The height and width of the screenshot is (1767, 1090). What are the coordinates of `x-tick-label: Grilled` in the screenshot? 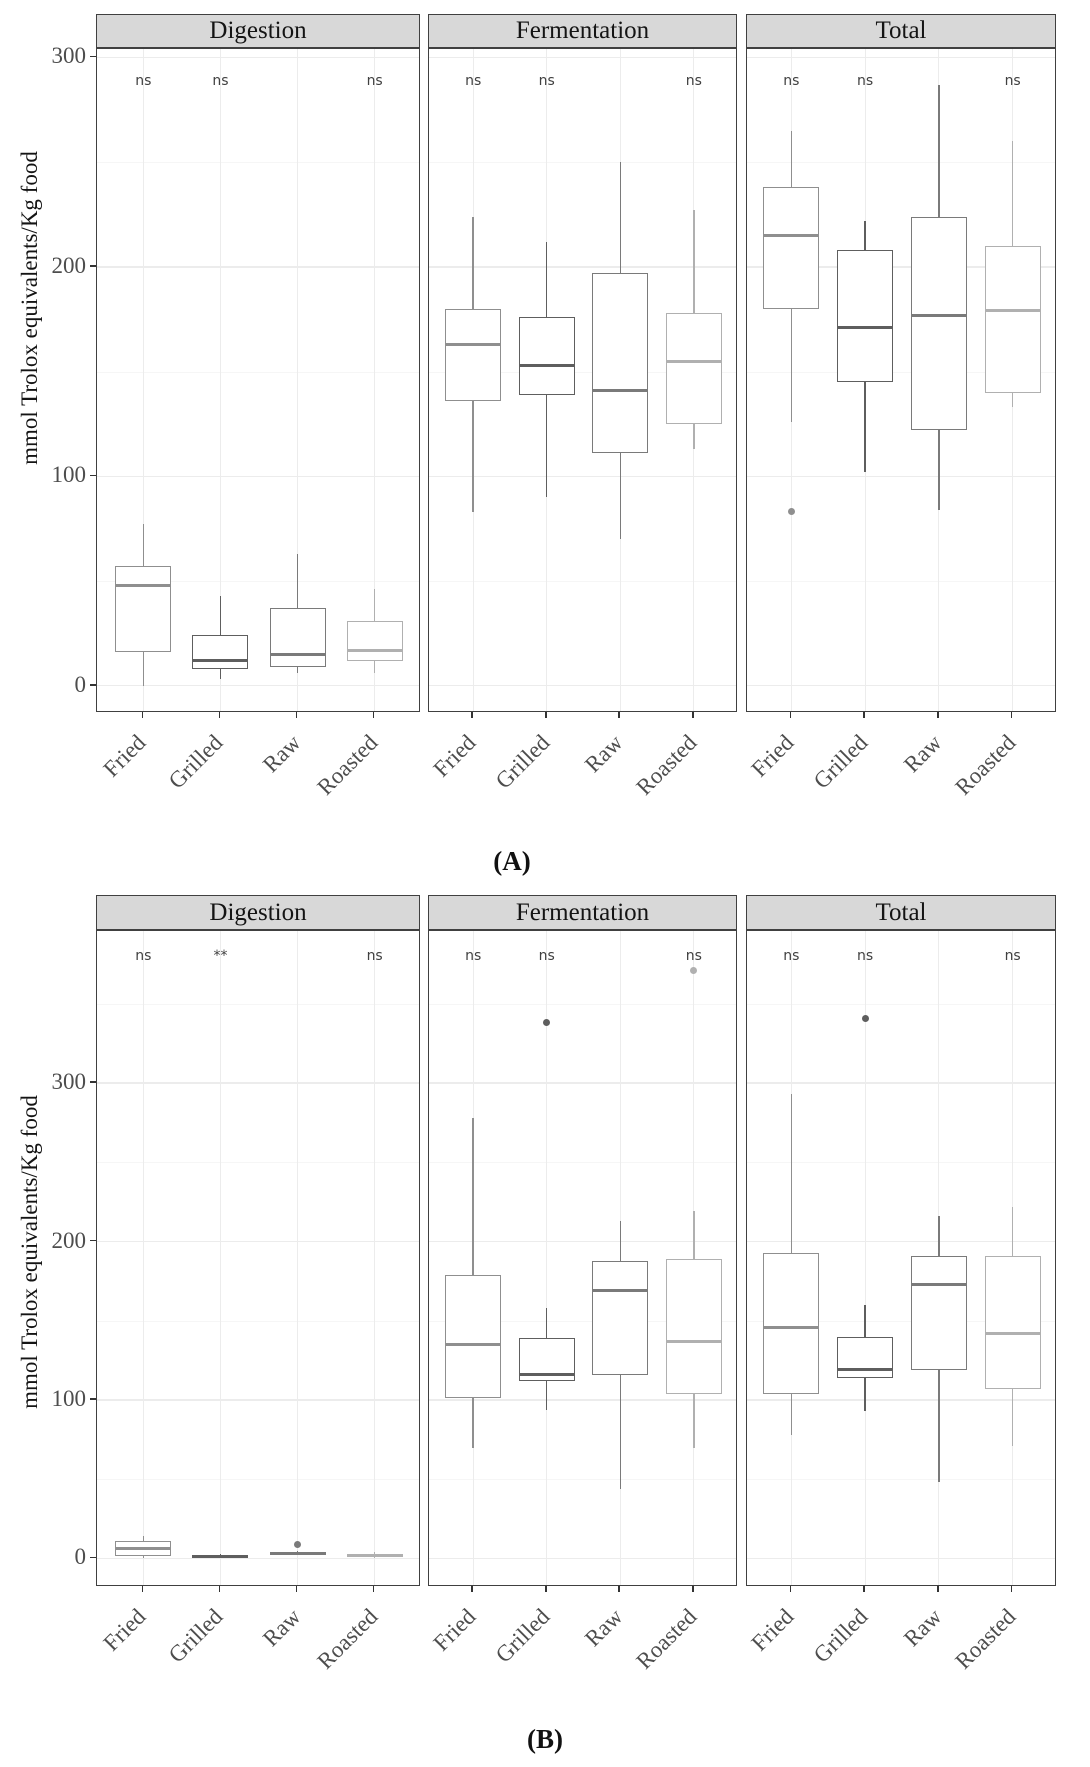 It's located at (196, 761).